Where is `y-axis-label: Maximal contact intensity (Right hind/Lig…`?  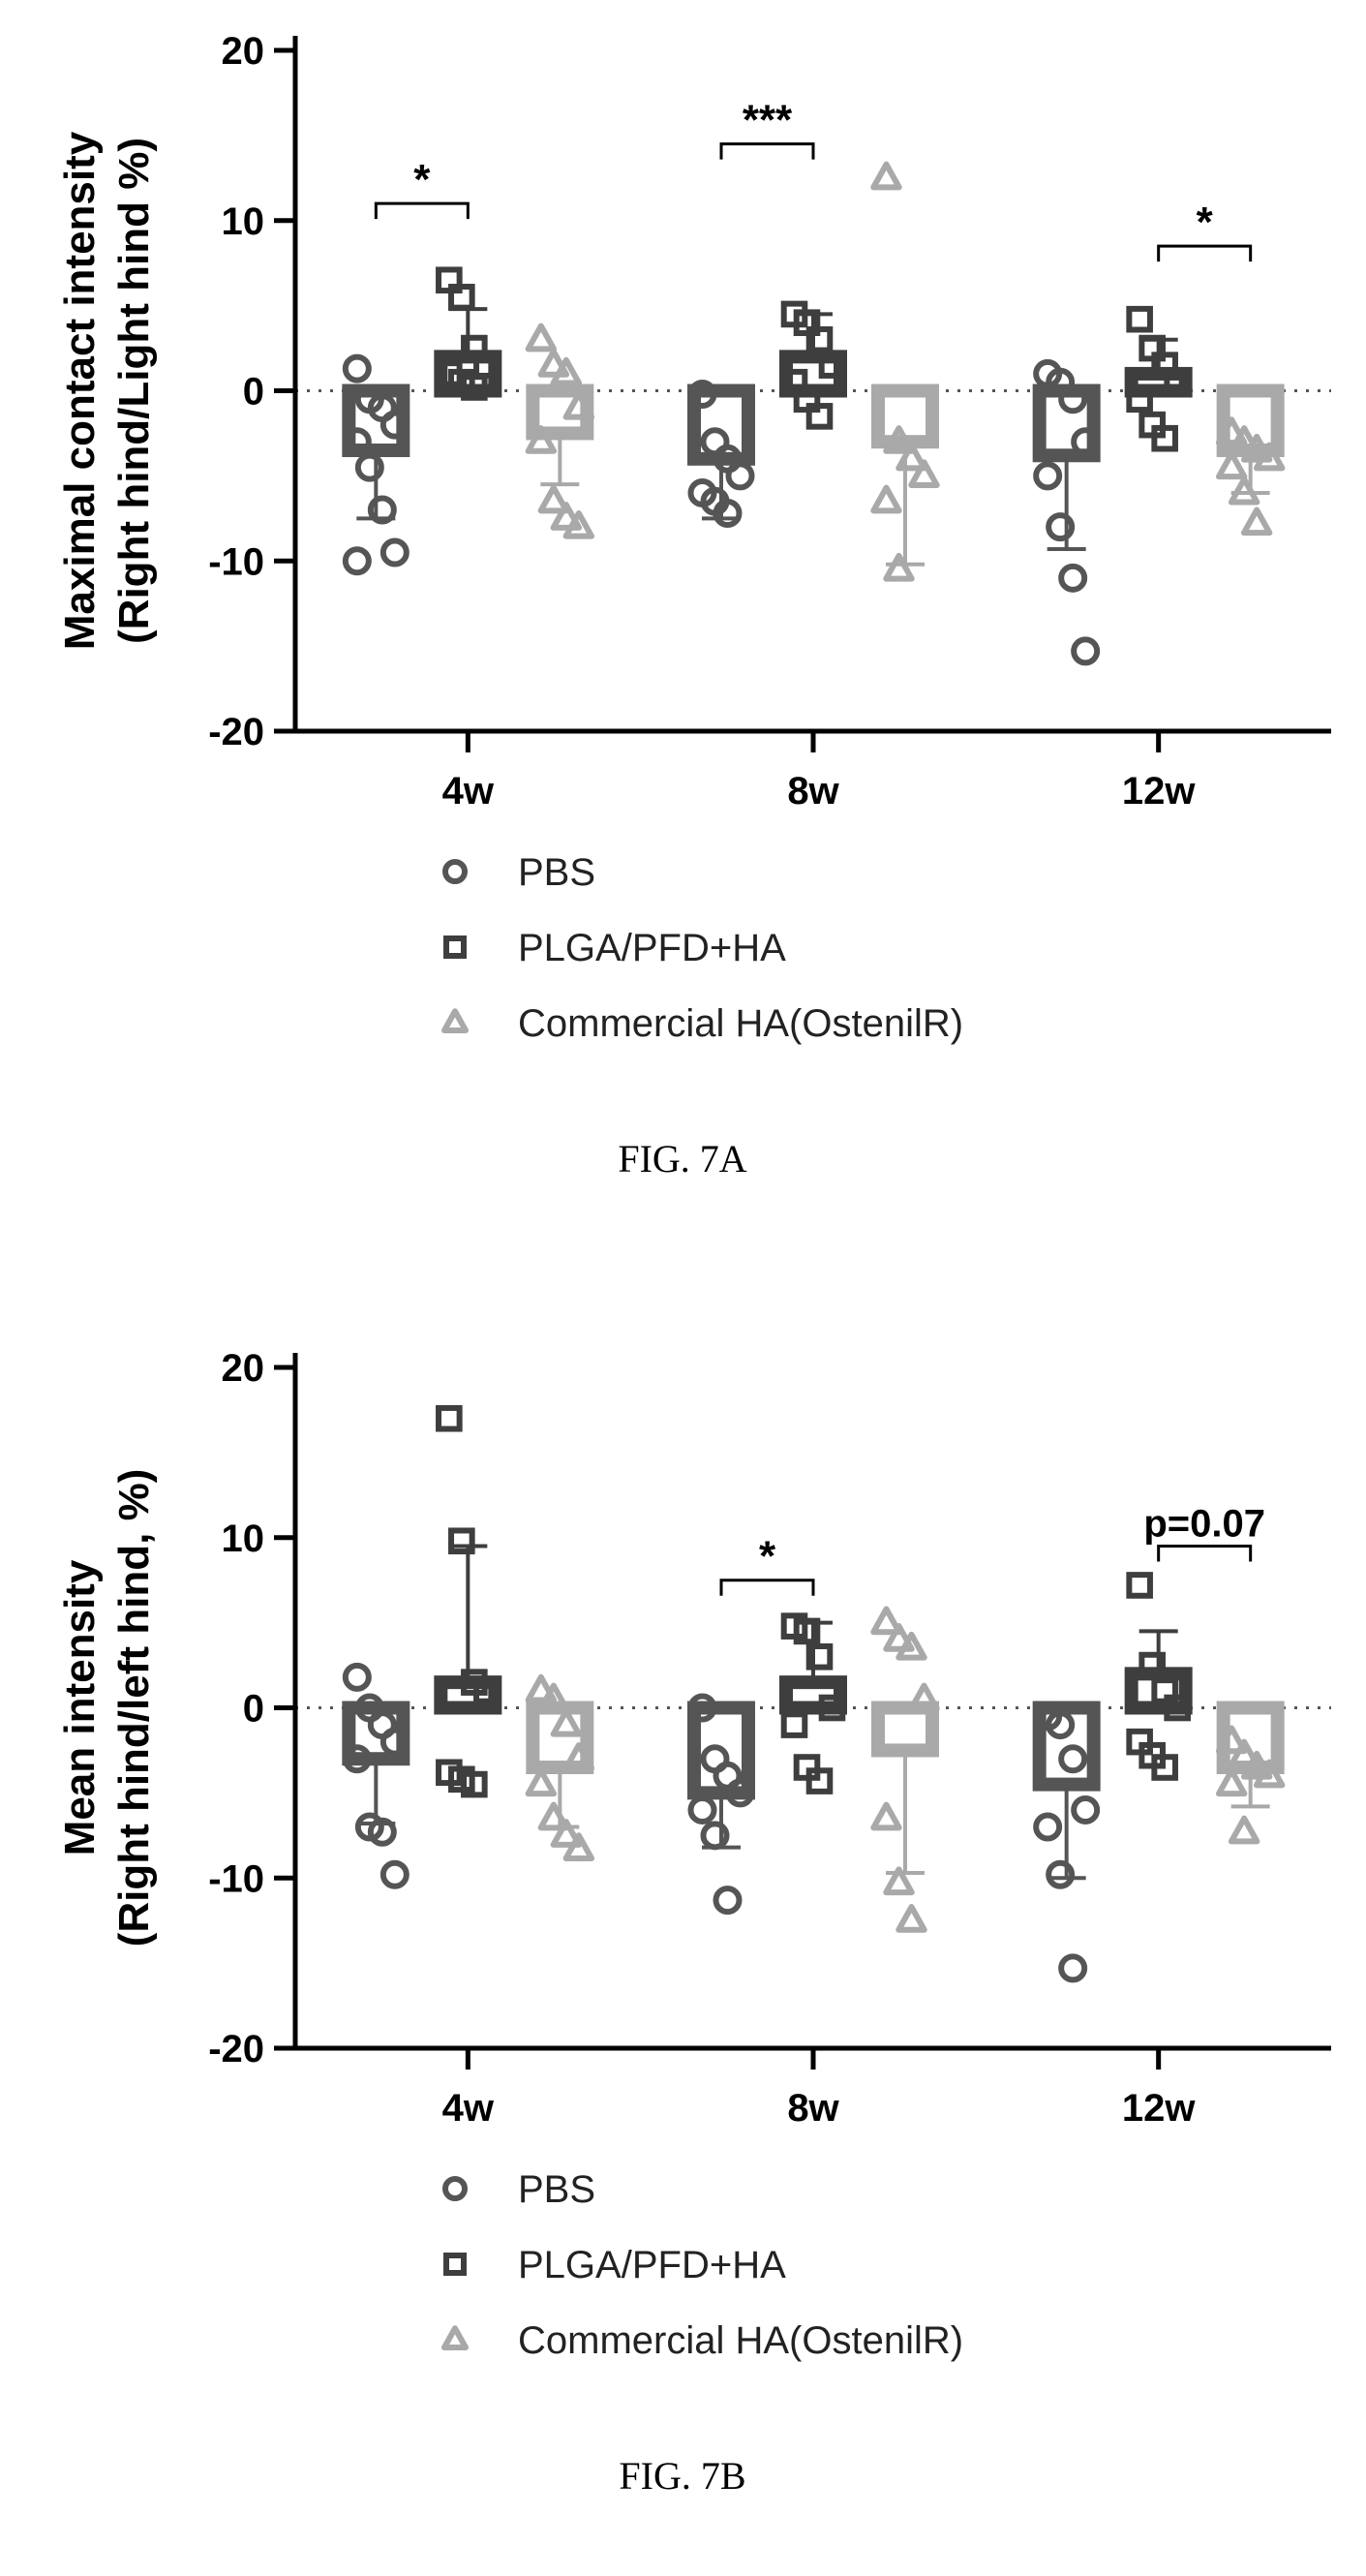 y-axis-label: Maximal contact intensity (Right hind/Lig… is located at coordinates (107, 390).